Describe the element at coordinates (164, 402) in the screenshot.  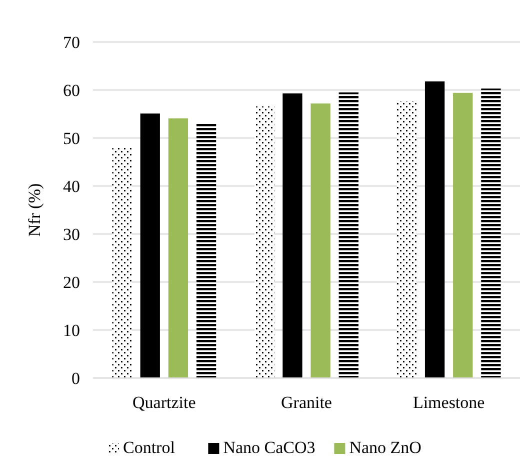
I see `x-tick-label: Quartzite` at that location.